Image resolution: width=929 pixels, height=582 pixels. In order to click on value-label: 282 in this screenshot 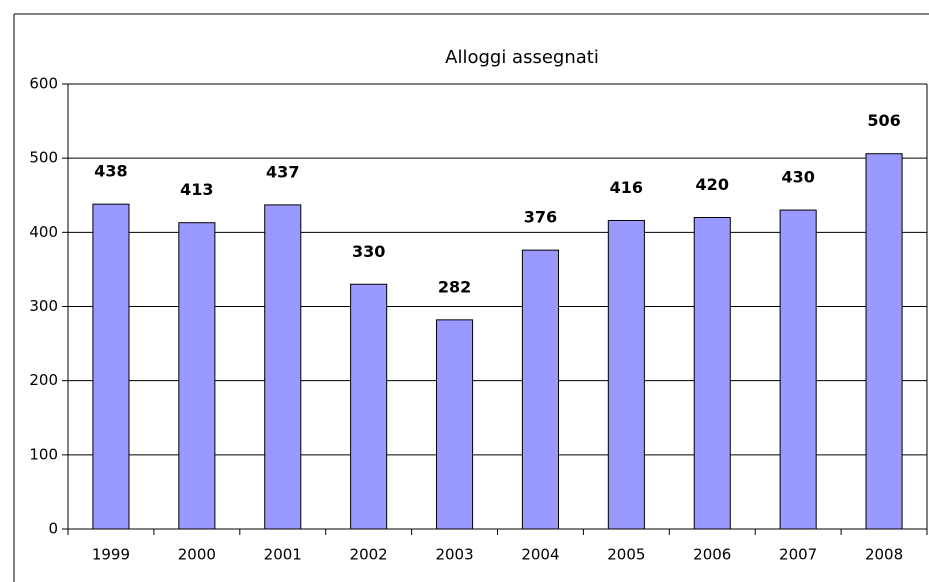, I will do `click(454, 286)`.